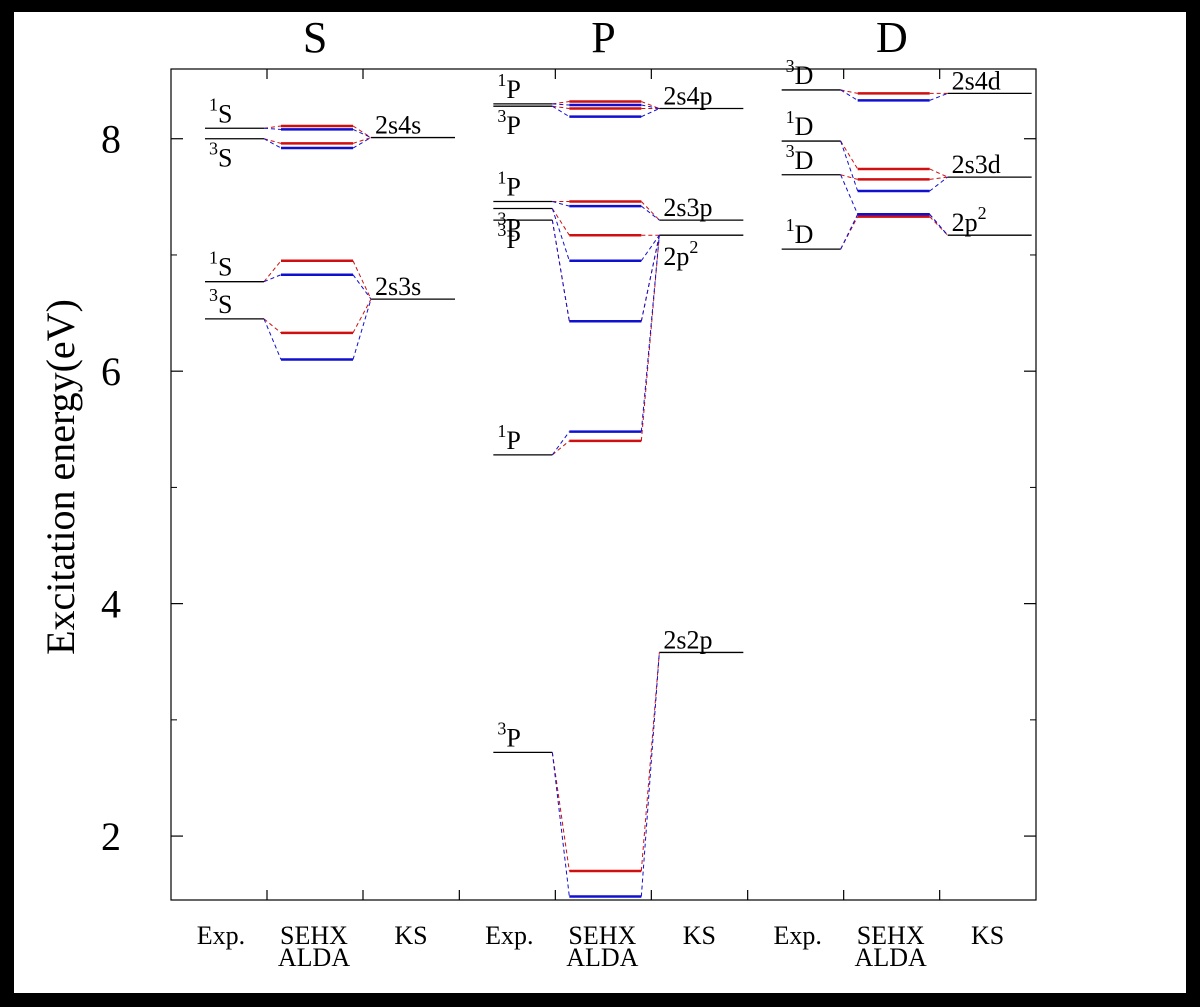 This screenshot has width=1200, height=1007. Describe the element at coordinates (687, 207) in the screenshot. I see `ks-label: 2s3p` at that location.